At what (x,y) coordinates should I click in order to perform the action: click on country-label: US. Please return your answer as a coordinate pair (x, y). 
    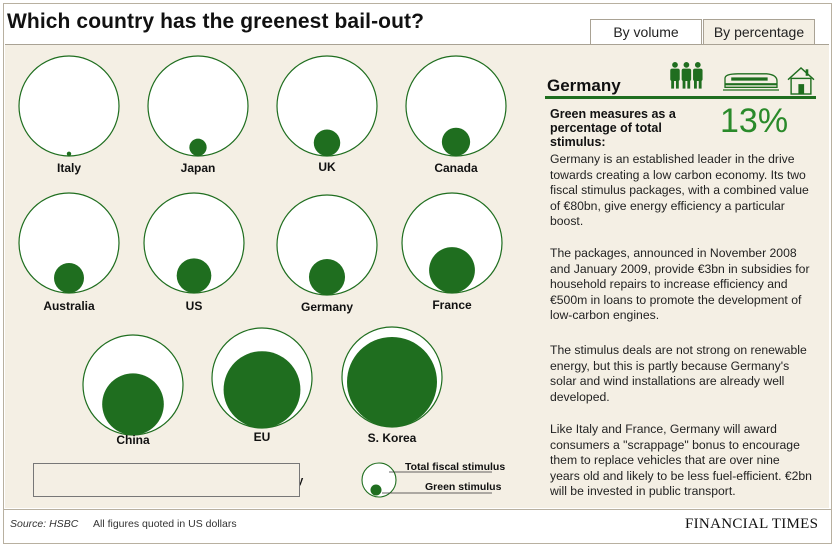
    Looking at the image, I should click on (194, 306).